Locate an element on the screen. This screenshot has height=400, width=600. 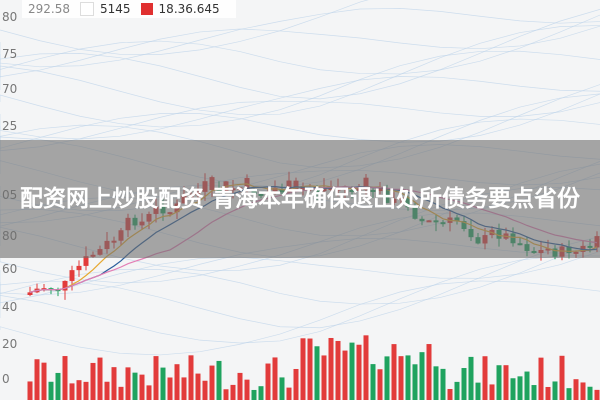
headline-title: 配资网上炒股配资 青海本年确保退出处所债务要点省份 is located at coordinates (300, 199).